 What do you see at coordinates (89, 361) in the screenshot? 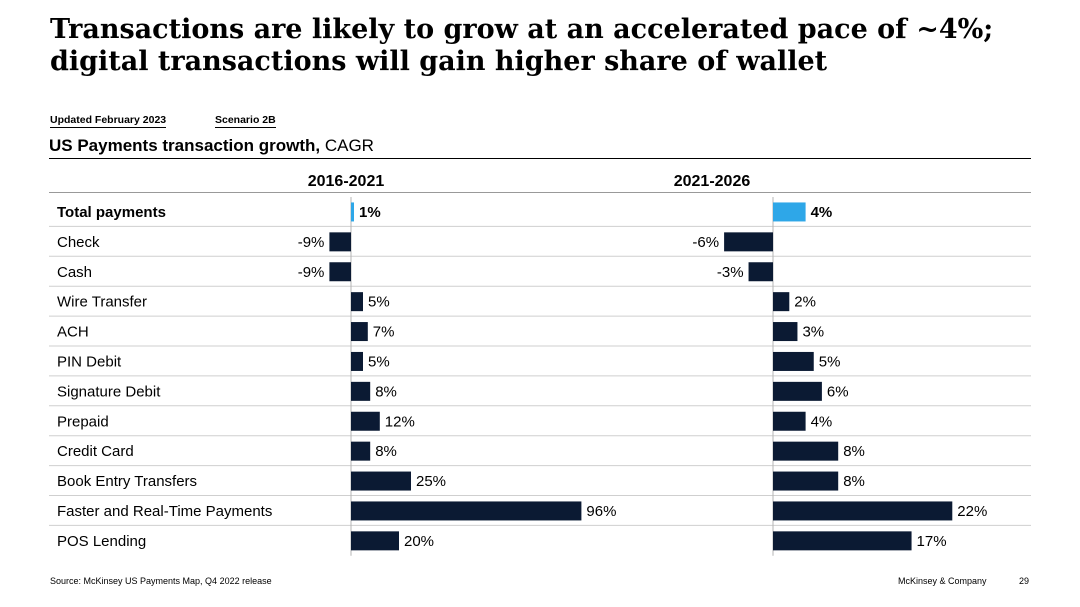
I see `category-label: PIN Debit` at bounding box center [89, 361].